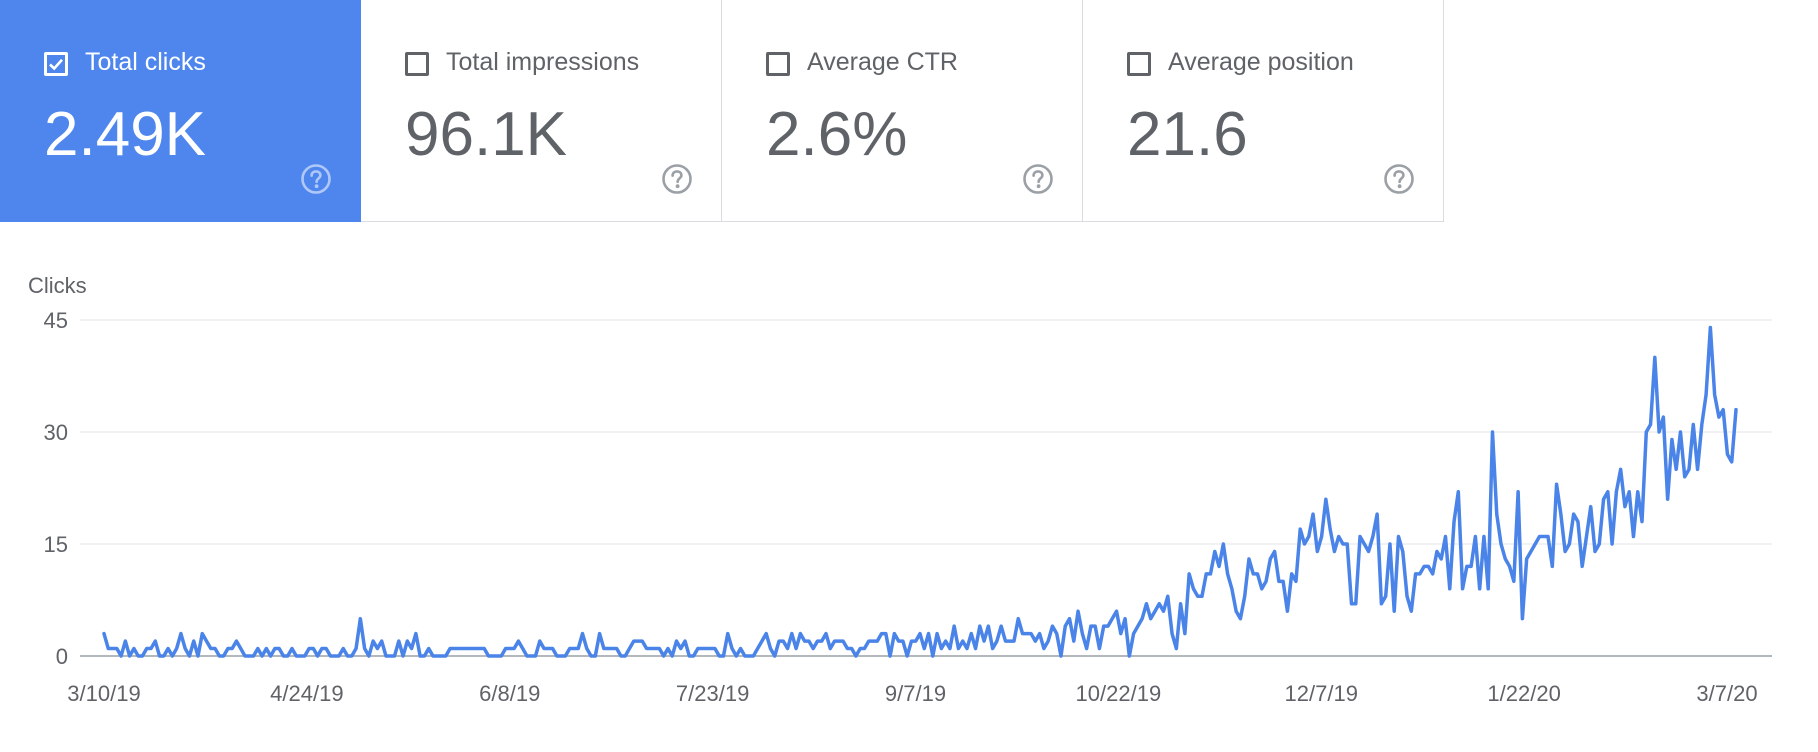  What do you see at coordinates (1726, 693) in the screenshot?
I see `x-tick-label: 3/7/20` at bounding box center [1726, 693].